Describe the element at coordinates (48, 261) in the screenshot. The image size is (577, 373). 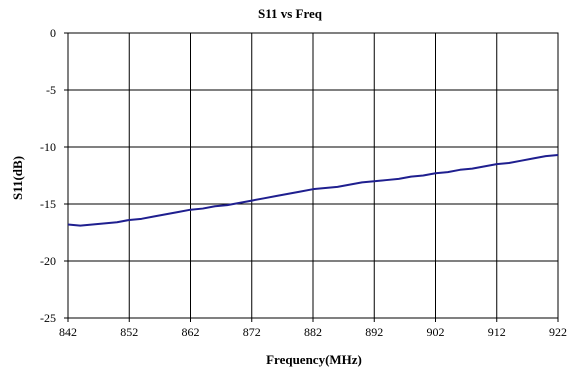
I see `y-tick-label: -20` at that location.